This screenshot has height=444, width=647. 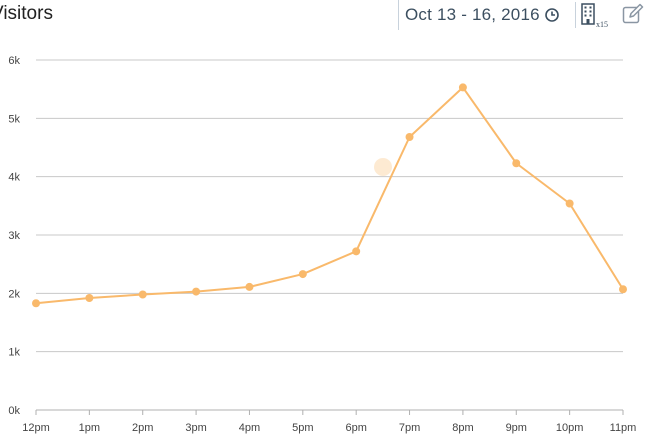 What do you see at coordinates (551, 15) in the screenshot?
I see `clock-icon` at bounding box center [551, 15].